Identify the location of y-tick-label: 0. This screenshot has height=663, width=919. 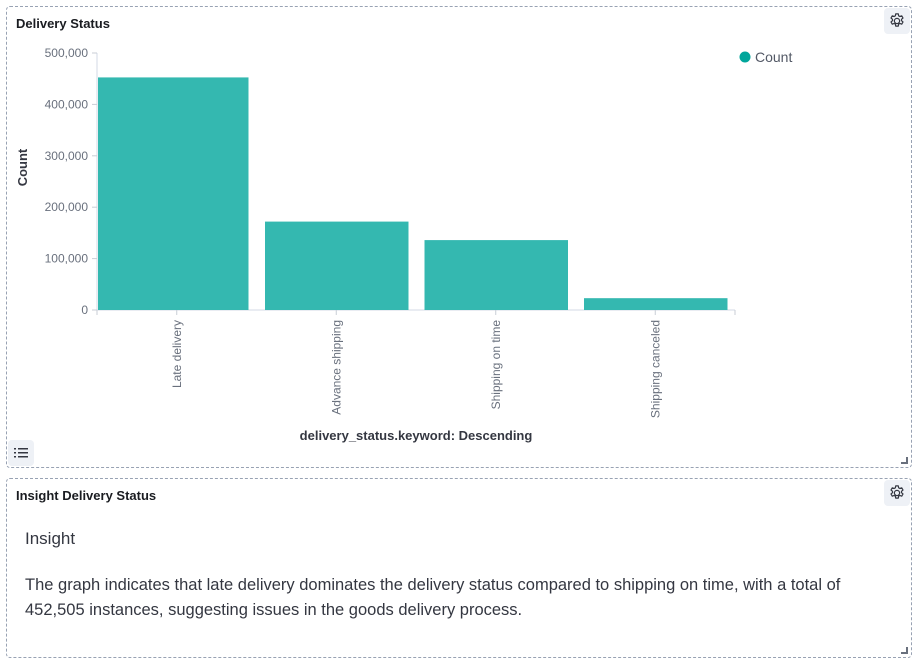
(84, 310).